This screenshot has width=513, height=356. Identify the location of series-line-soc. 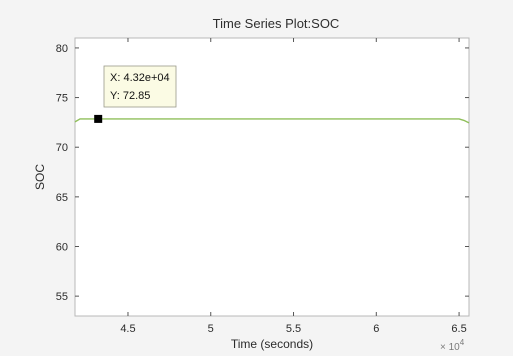
(272, 121).